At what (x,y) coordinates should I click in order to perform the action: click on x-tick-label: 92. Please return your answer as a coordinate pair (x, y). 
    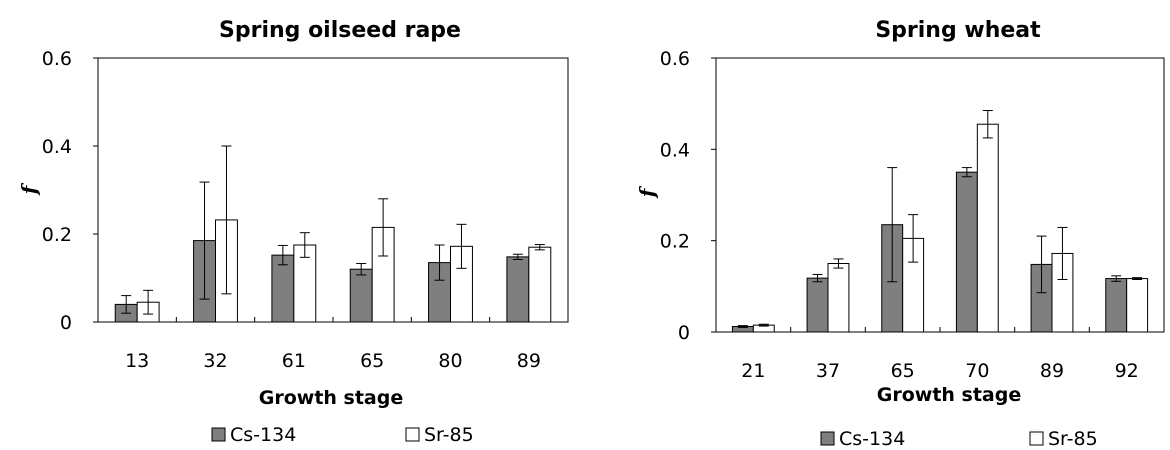
    Looking at the image, I should click on (1127, 371).